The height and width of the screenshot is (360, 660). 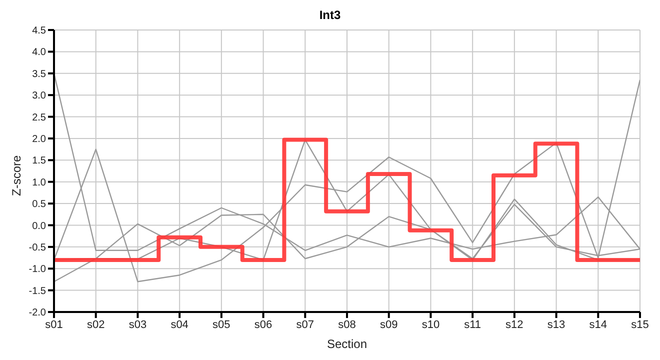 What do you see at coordinates (39, 52) in the screenshot?
I see `y-tick-label: 4.0` at bounding box center [39, 52].